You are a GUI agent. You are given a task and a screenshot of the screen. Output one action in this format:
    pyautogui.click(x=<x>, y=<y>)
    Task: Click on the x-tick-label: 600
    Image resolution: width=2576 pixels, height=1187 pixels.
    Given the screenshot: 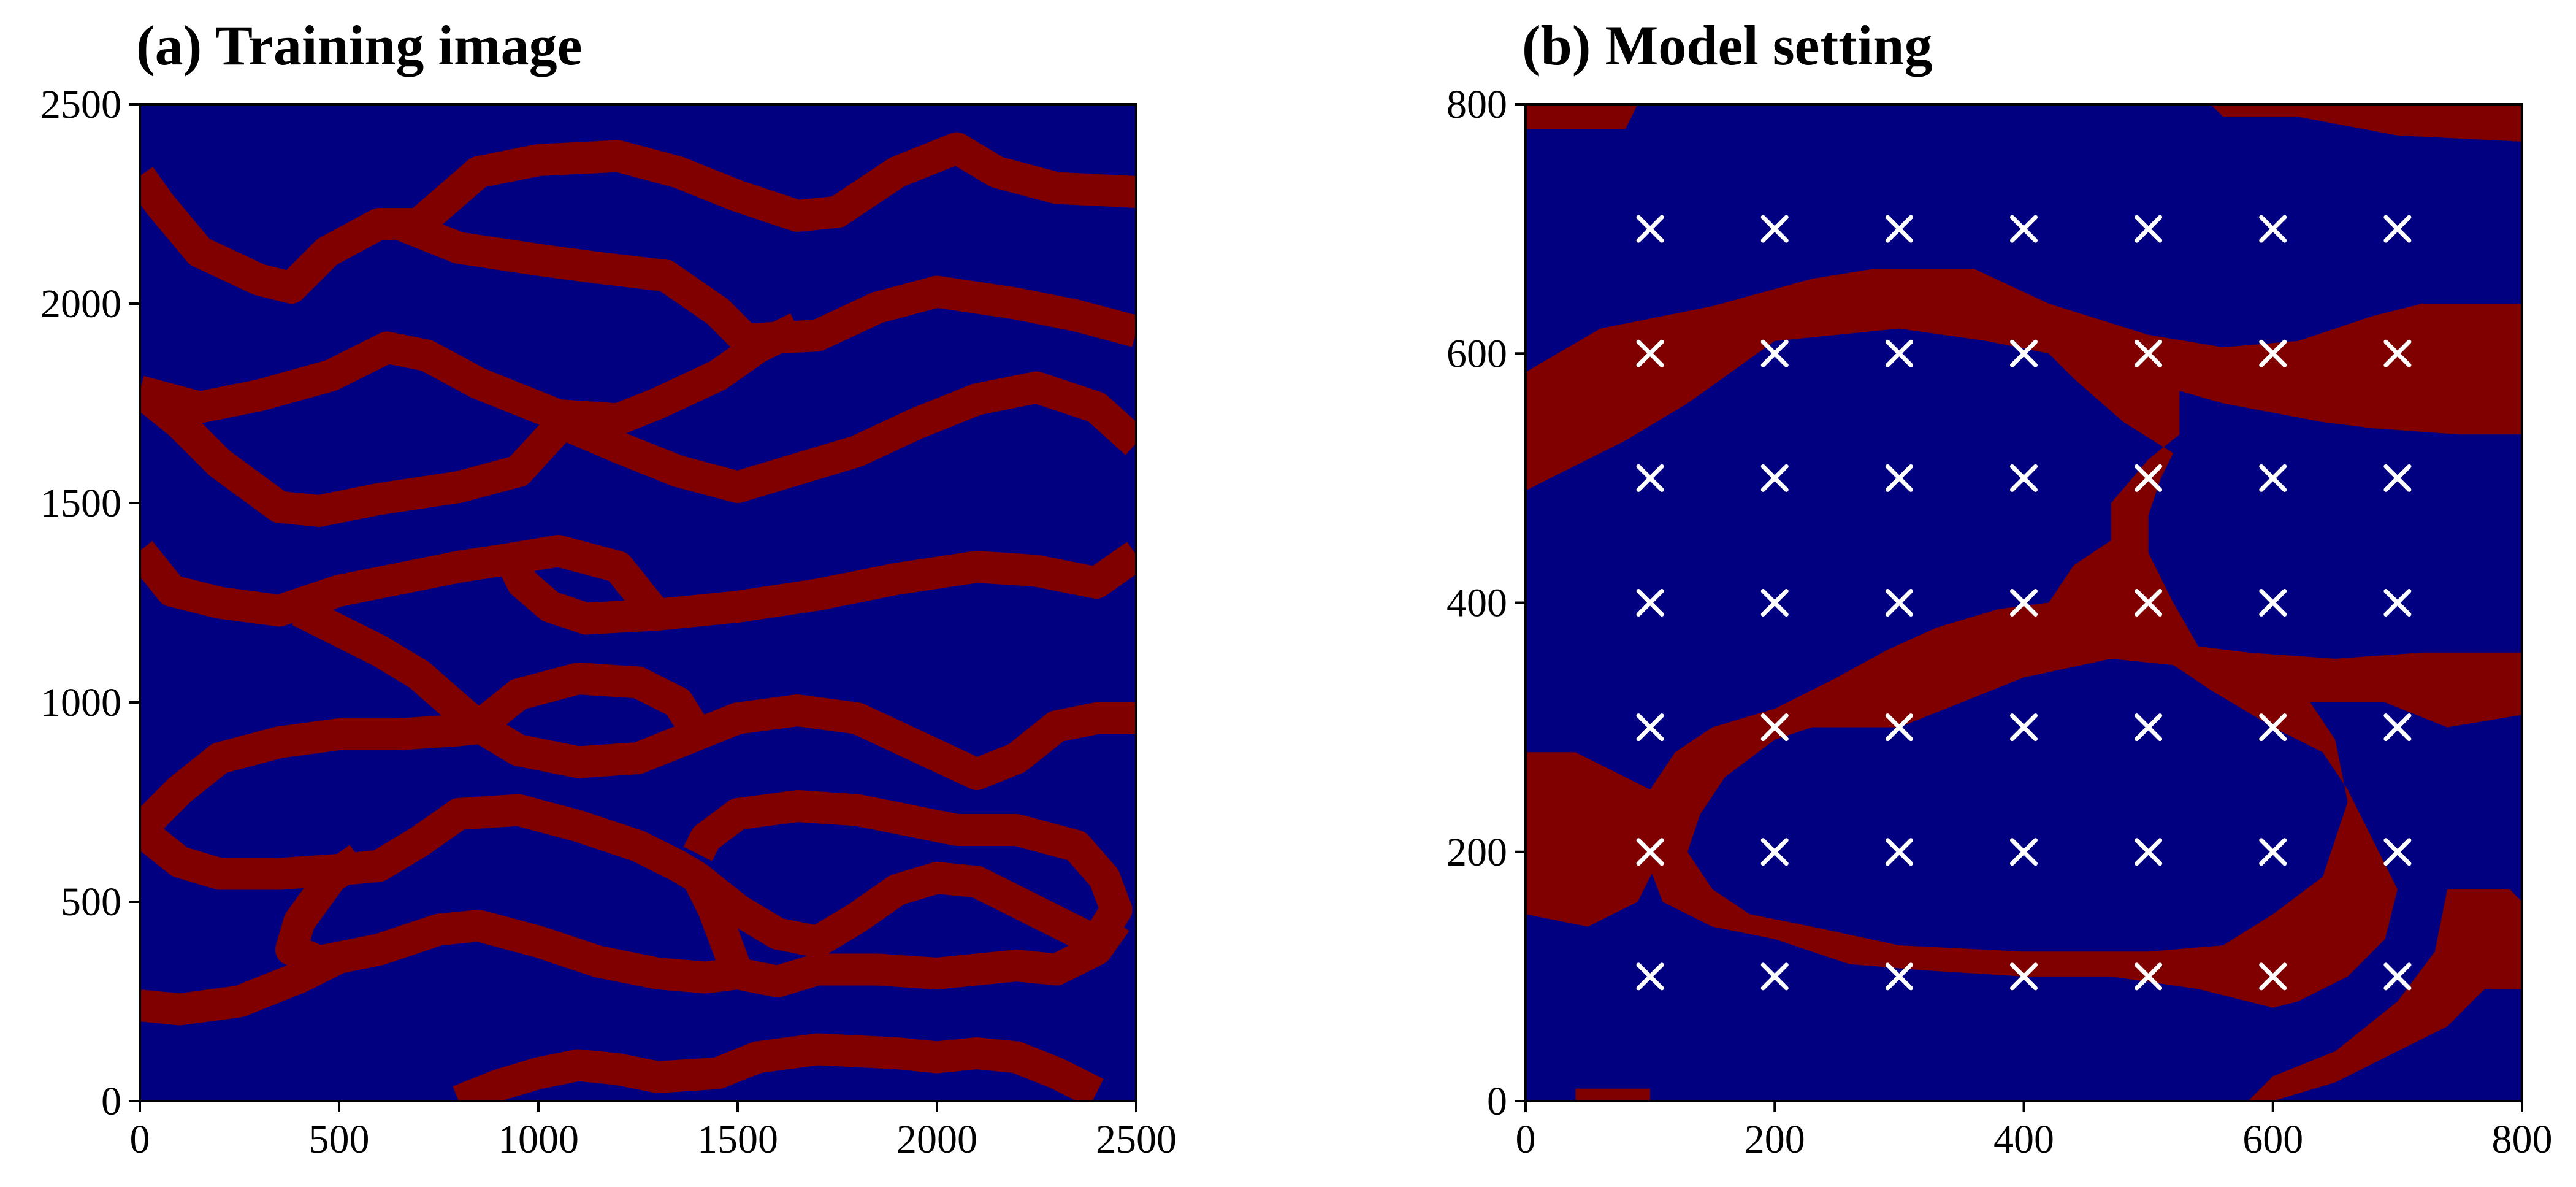 What is the action you would take?
    pyautogui.click(x=2272, y=1139)
    